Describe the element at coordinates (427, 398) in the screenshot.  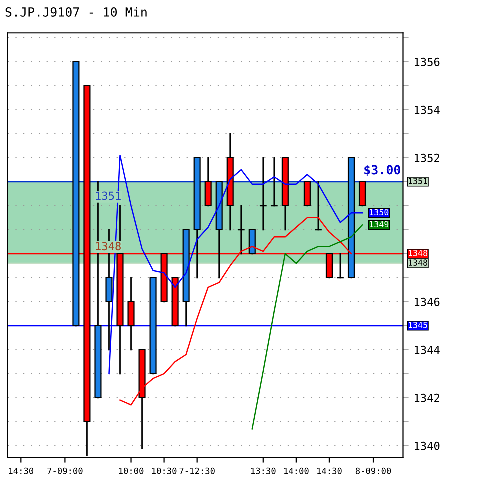
I see `y-tick-label: 1342` at that location.